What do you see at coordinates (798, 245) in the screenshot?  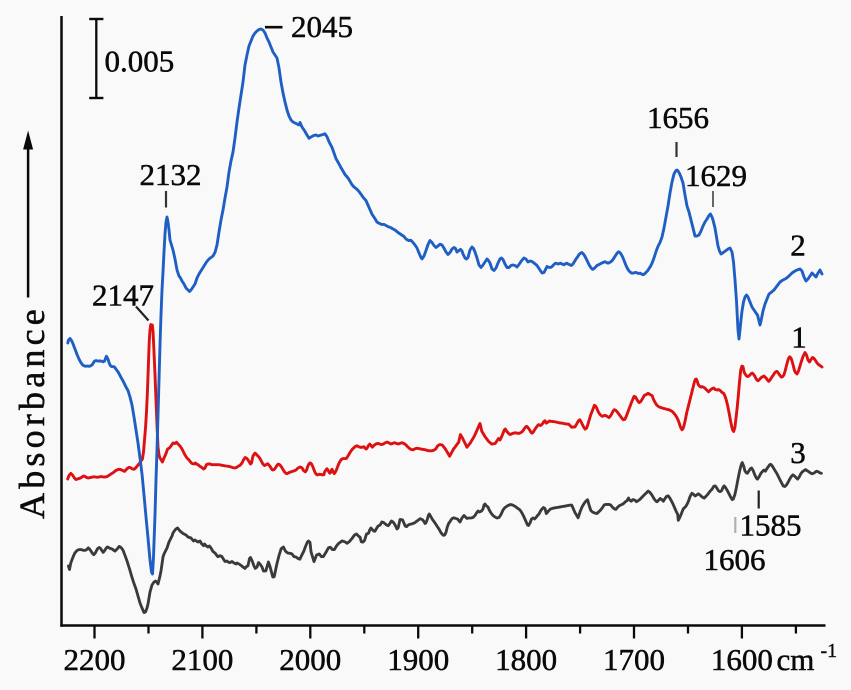 I see `svg-text: 2` at bounding box center [798, 245].